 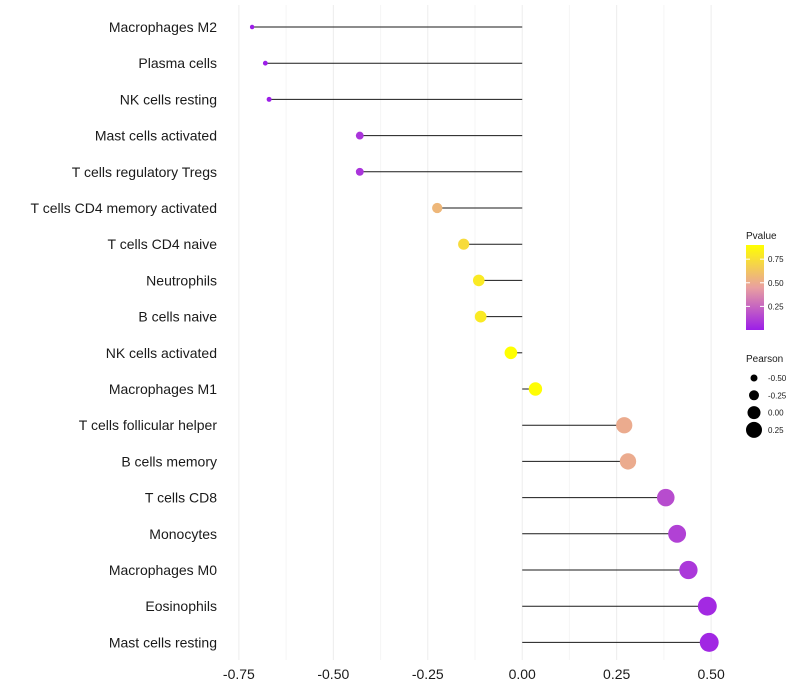 I want to click on category-label: T cells follicular helper, so click(x=148, y=425).